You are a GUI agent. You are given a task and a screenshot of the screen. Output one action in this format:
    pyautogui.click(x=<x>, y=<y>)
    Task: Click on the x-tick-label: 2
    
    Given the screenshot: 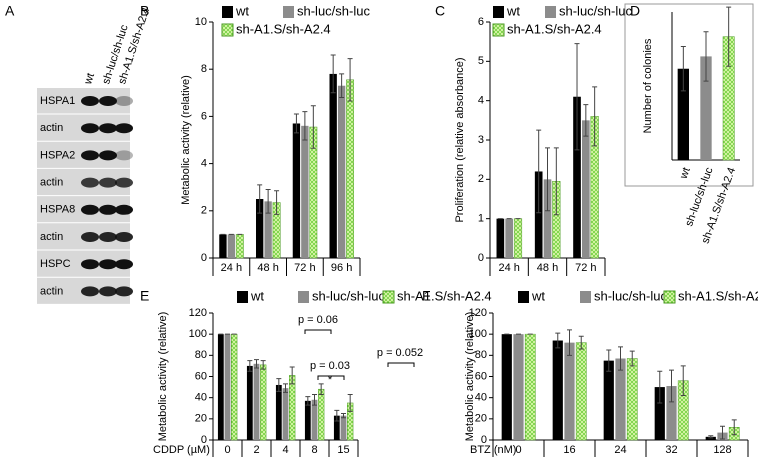 What is the action you would take?
    pyautogui.click(x=256, y=450)
    